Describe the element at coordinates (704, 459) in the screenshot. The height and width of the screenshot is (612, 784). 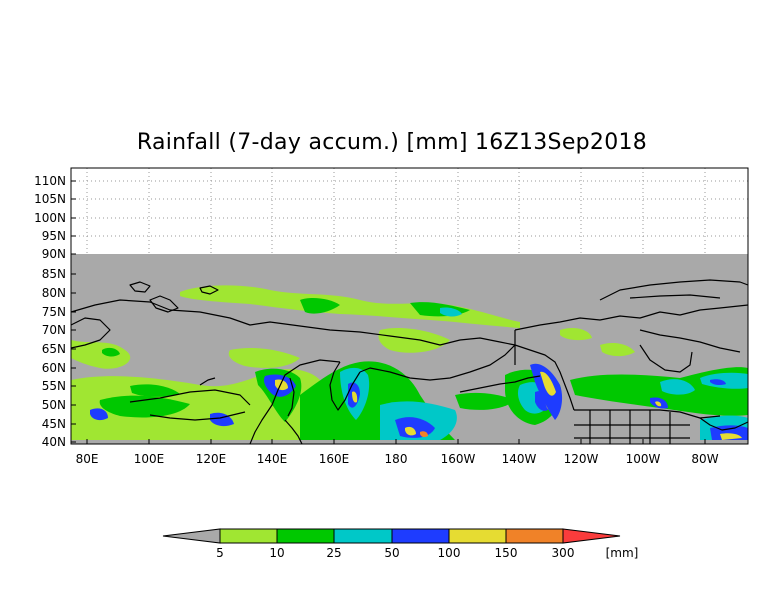
I see `lon-label: 80W` at that location.